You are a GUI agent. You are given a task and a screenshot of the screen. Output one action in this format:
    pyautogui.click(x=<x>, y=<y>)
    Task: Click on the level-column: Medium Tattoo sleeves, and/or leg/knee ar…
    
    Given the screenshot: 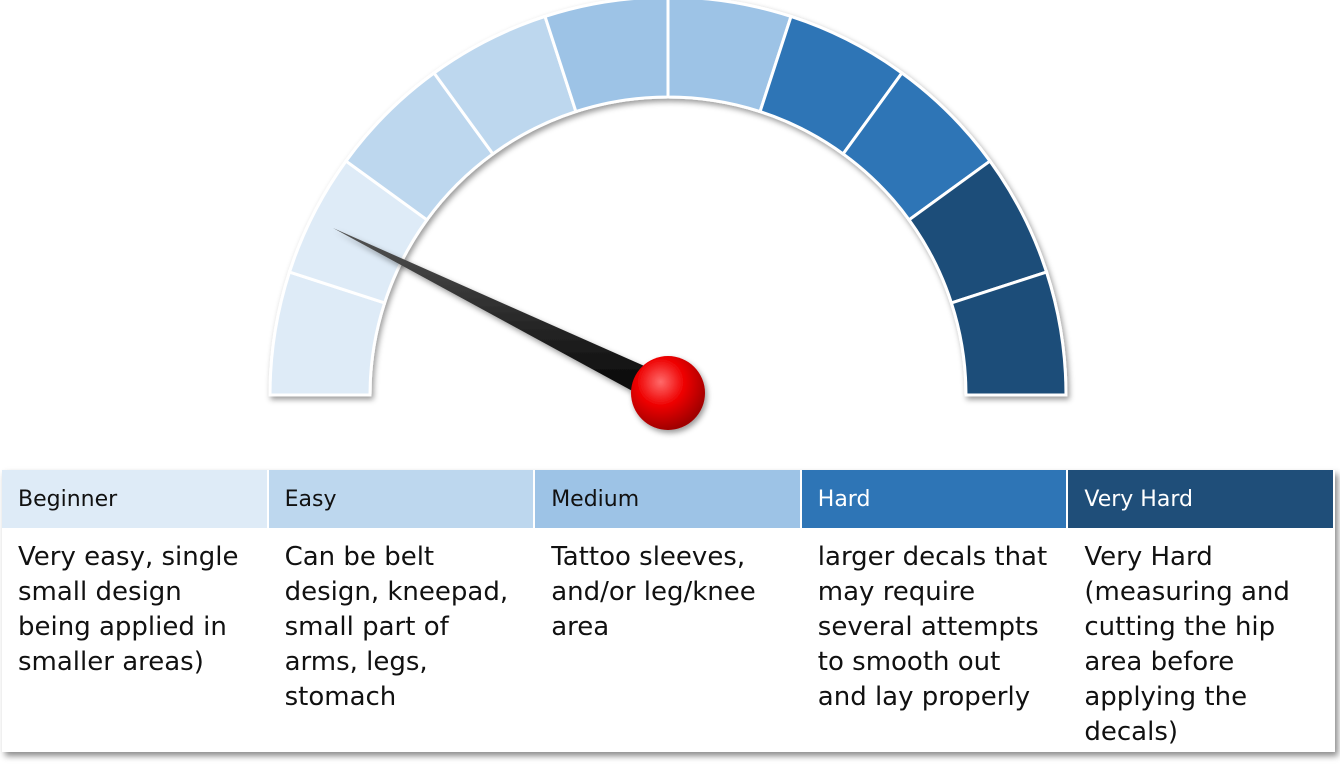 What is the action you would take?
    pyautogui.click(x=668, y=611)
    